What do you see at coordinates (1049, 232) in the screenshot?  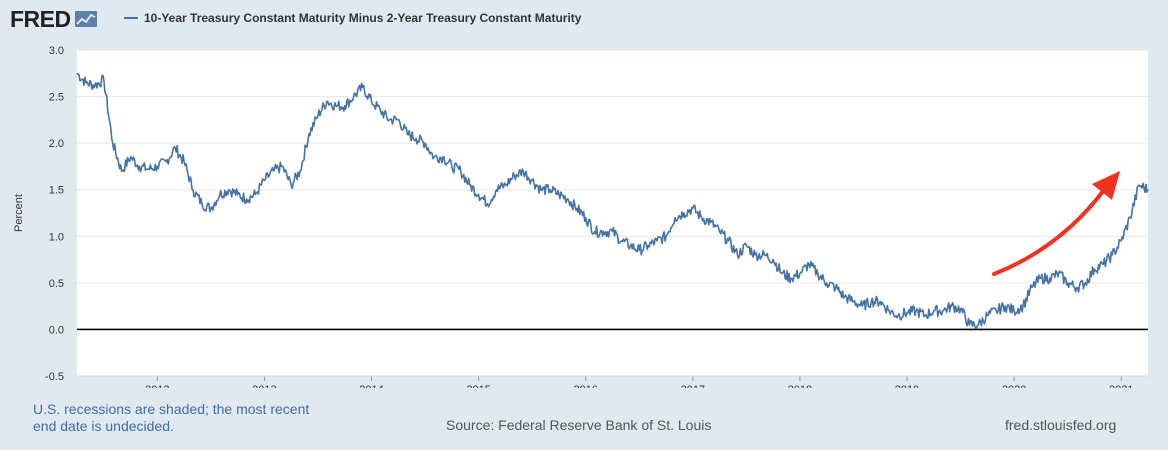 I see `arrow-shaft` at bounding box center [1049, 232].